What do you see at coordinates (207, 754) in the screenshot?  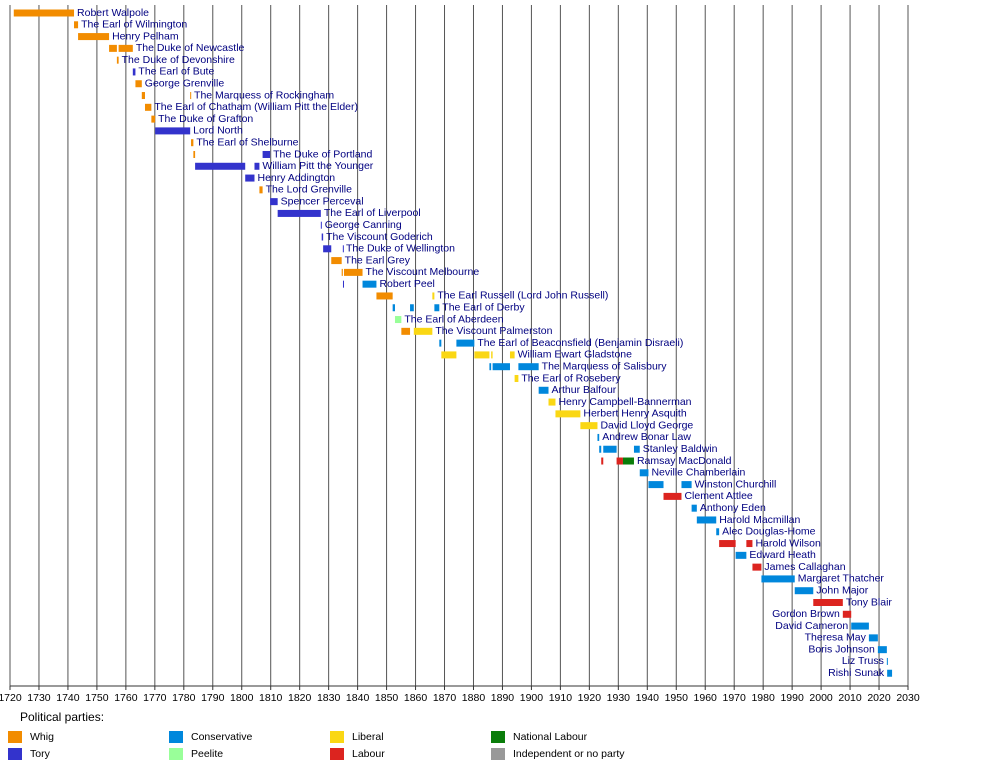 I see `legend-label: Peelite` at bounding box center [207, 754].